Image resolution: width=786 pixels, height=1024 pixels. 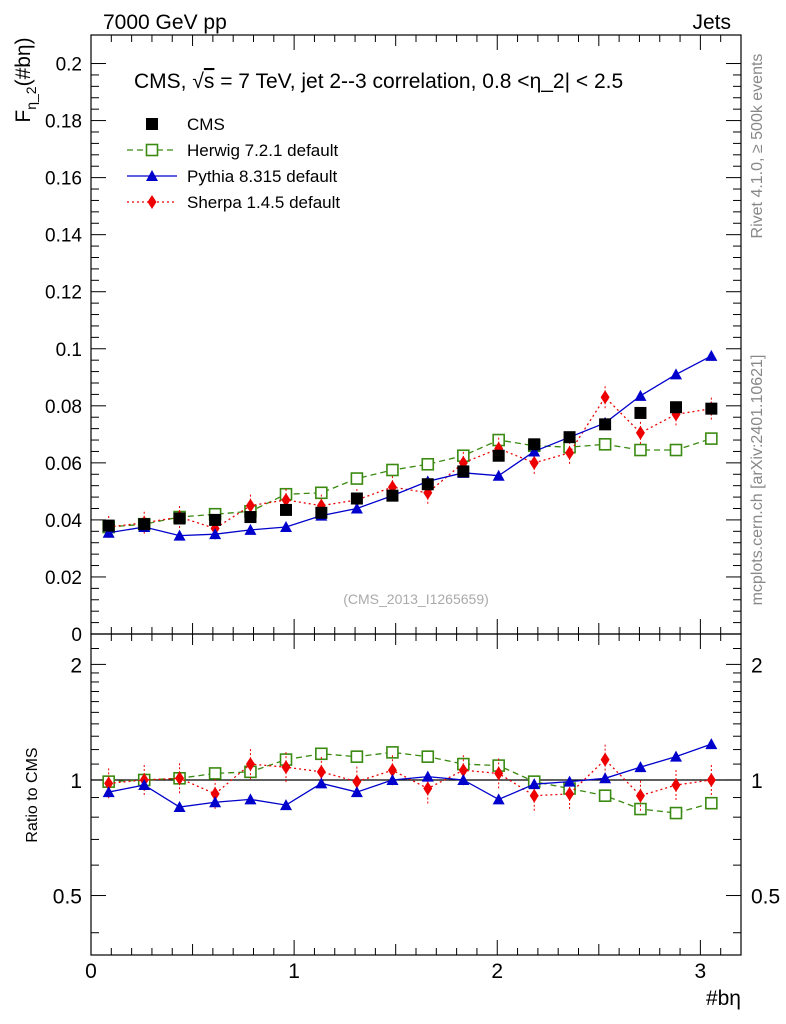 I want to click on ratio-tick-label-right: 0.5, so click(x=765, y=897).